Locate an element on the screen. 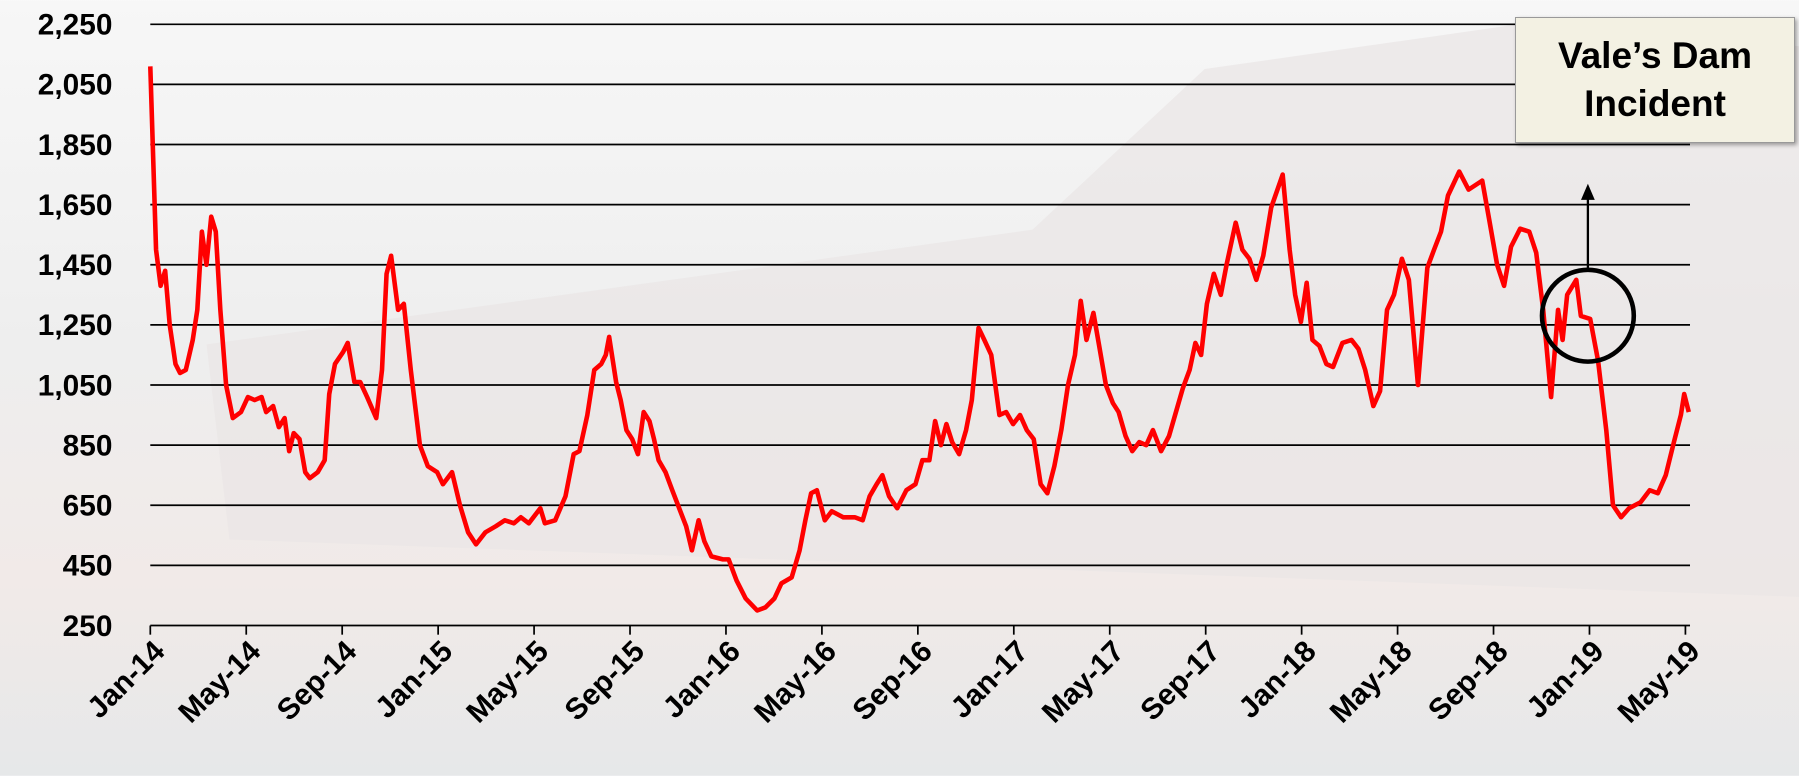  y-tick-label: 850 is located at coordinates (88, 445).